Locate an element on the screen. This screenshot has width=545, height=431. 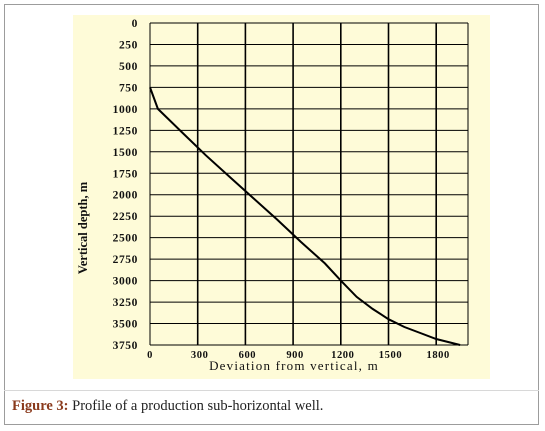
y-tick-label: 1750 is located at coordinates (125, 174).